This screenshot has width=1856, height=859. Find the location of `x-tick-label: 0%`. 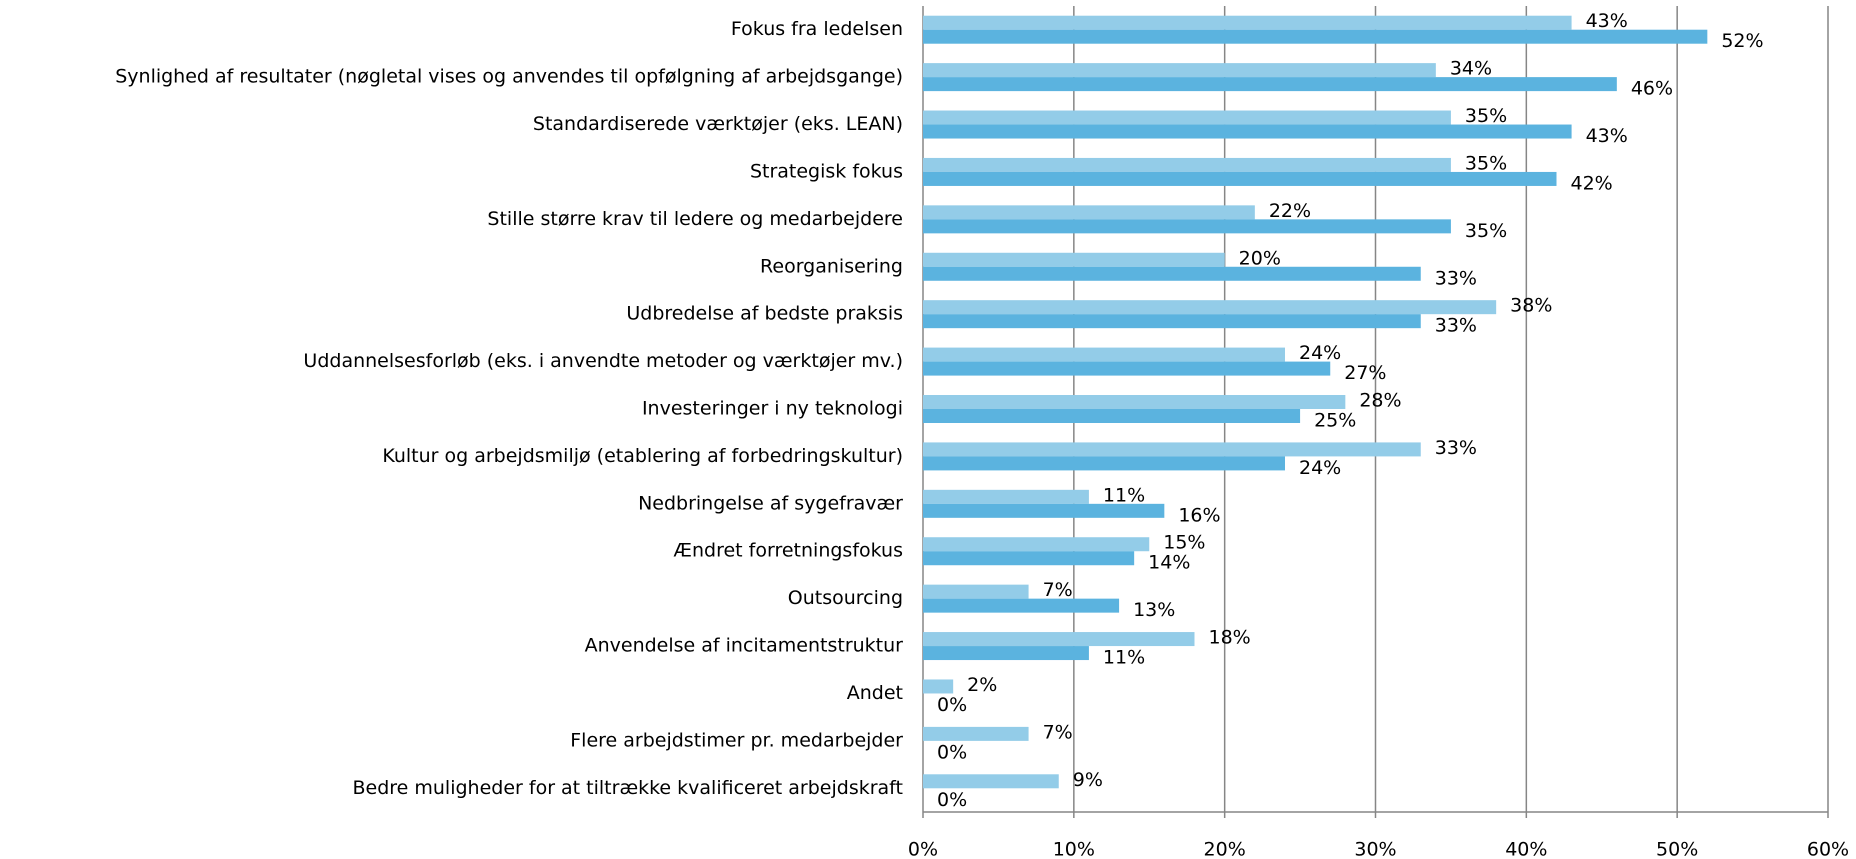

x-tick-label: 0% is located at coordinates (923, 849).